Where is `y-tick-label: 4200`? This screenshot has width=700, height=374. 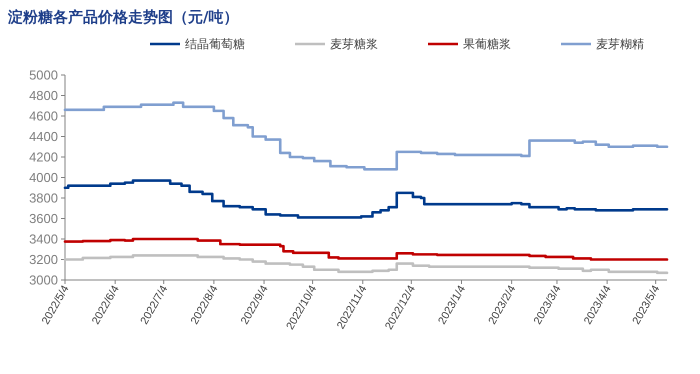
y-tick-label: 4200 is located at coordinates (43, 157).